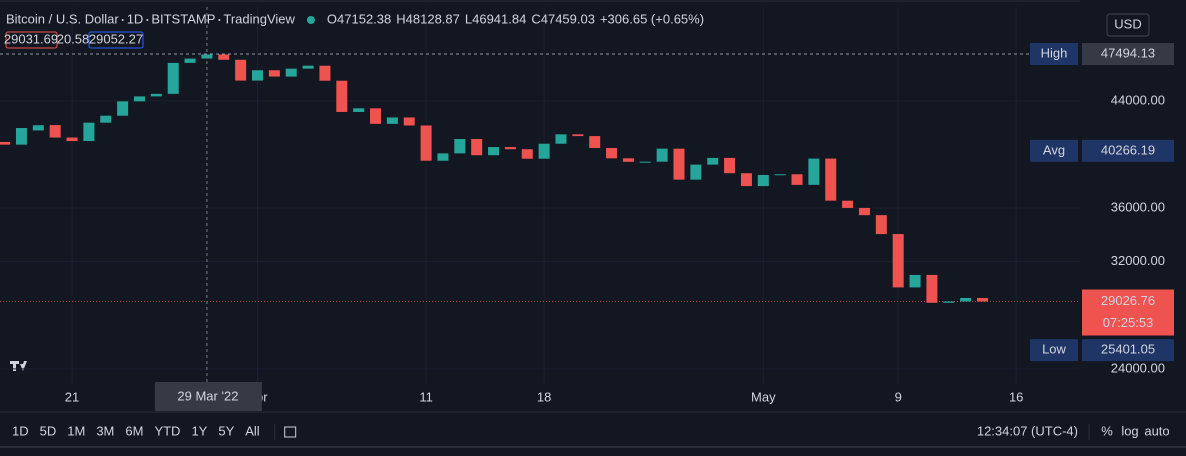 This screenshot has width=1186, height=456. I want to click on avg-value: 40266.19, so click(1128, 149).